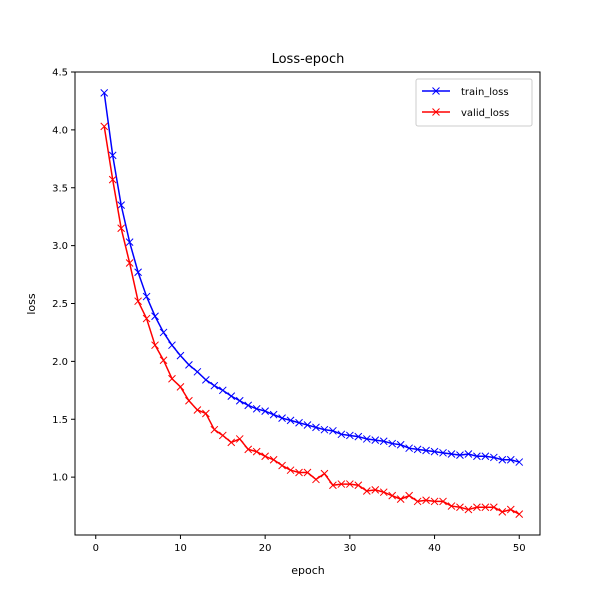  I want to click on legend-label-valid_loss: valid_loss, so click(485, 113).